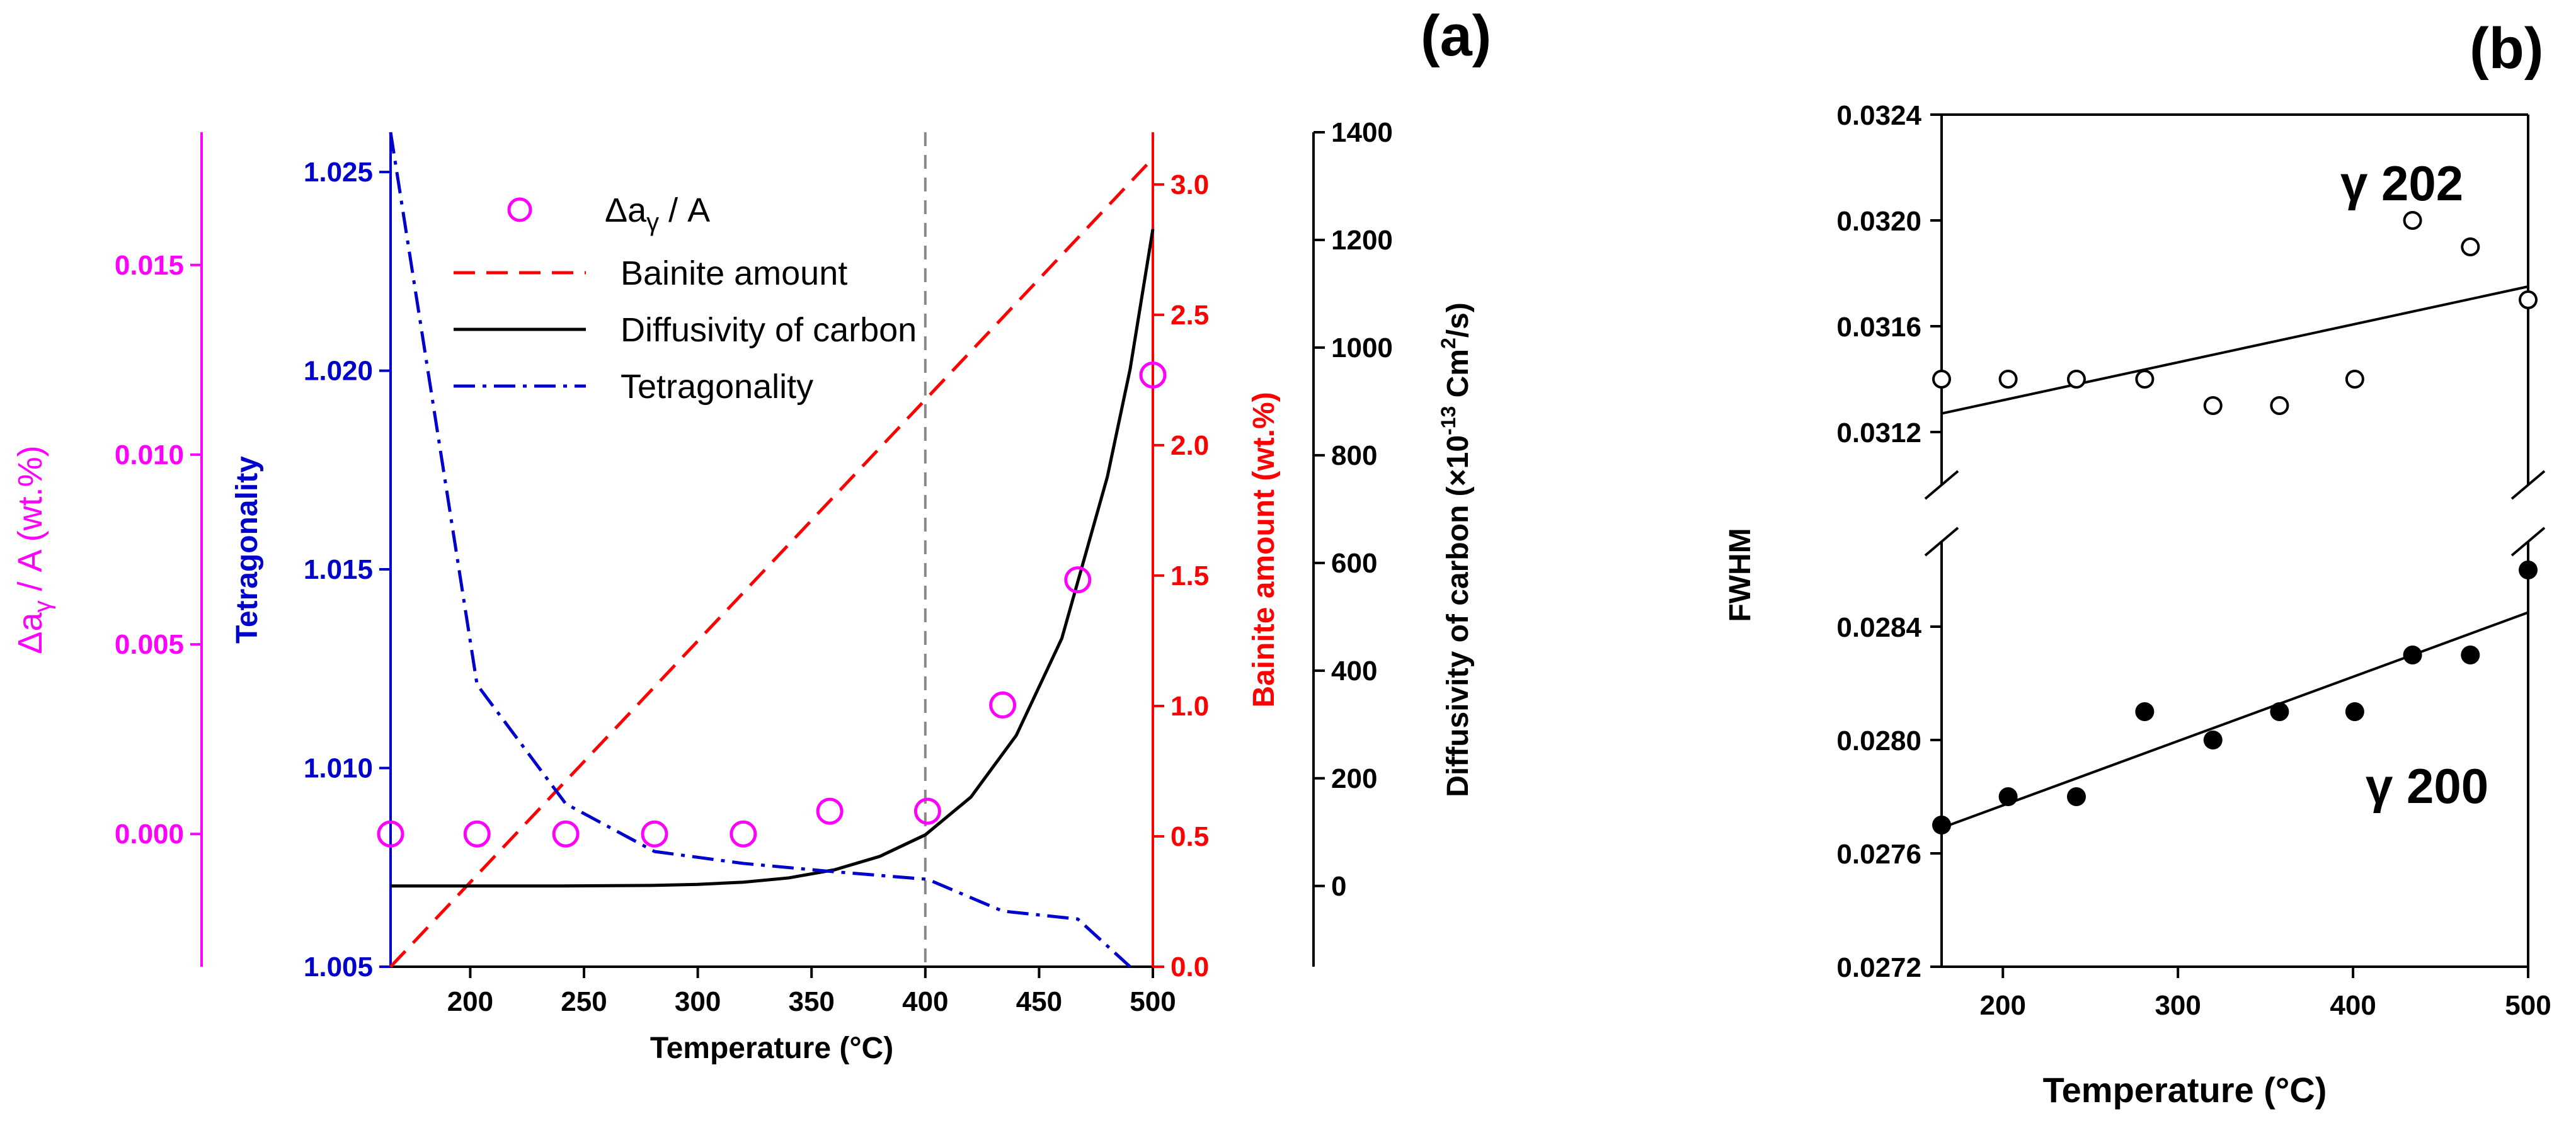  Describe the element at coordinates (338, 768) in the screenshot. I see `a-tetragonality-tick-label: 1.010` at that location.